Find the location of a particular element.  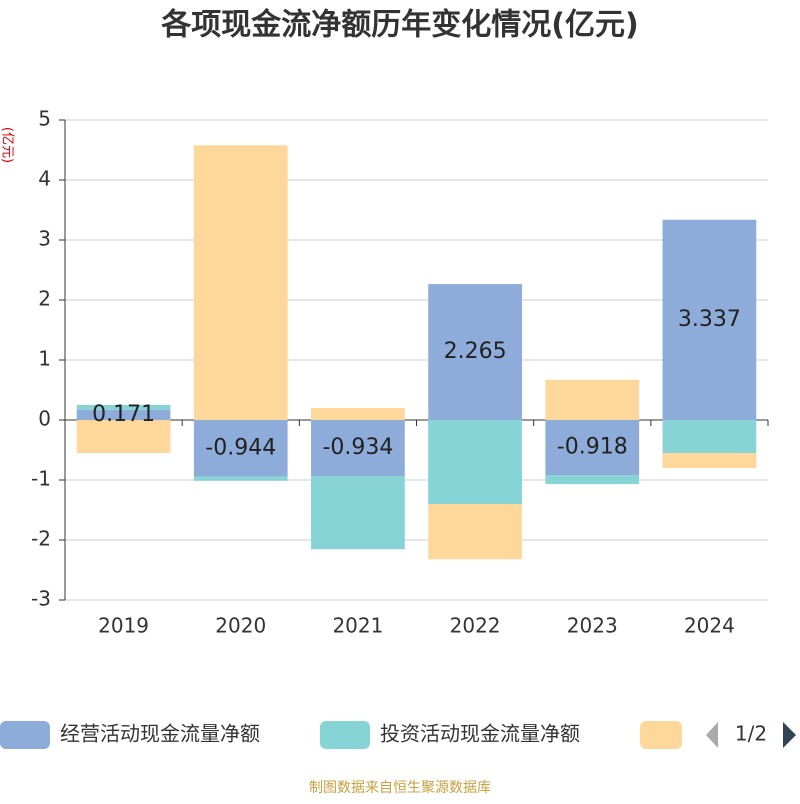

legend-page: 1/2 is located at coordinates (751, 734).